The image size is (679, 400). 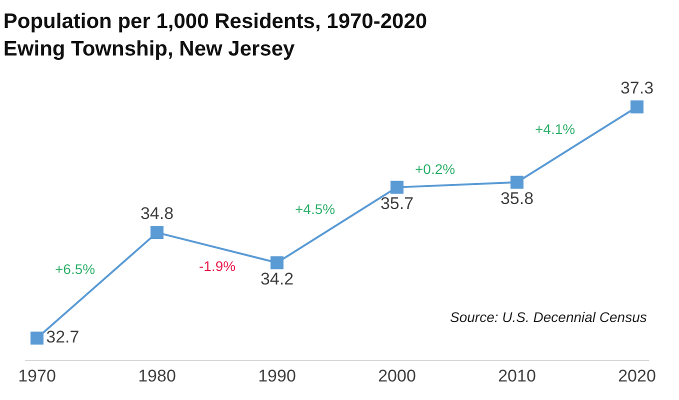 I want to click on data-label: 35.8, so click(x=517, y=198).